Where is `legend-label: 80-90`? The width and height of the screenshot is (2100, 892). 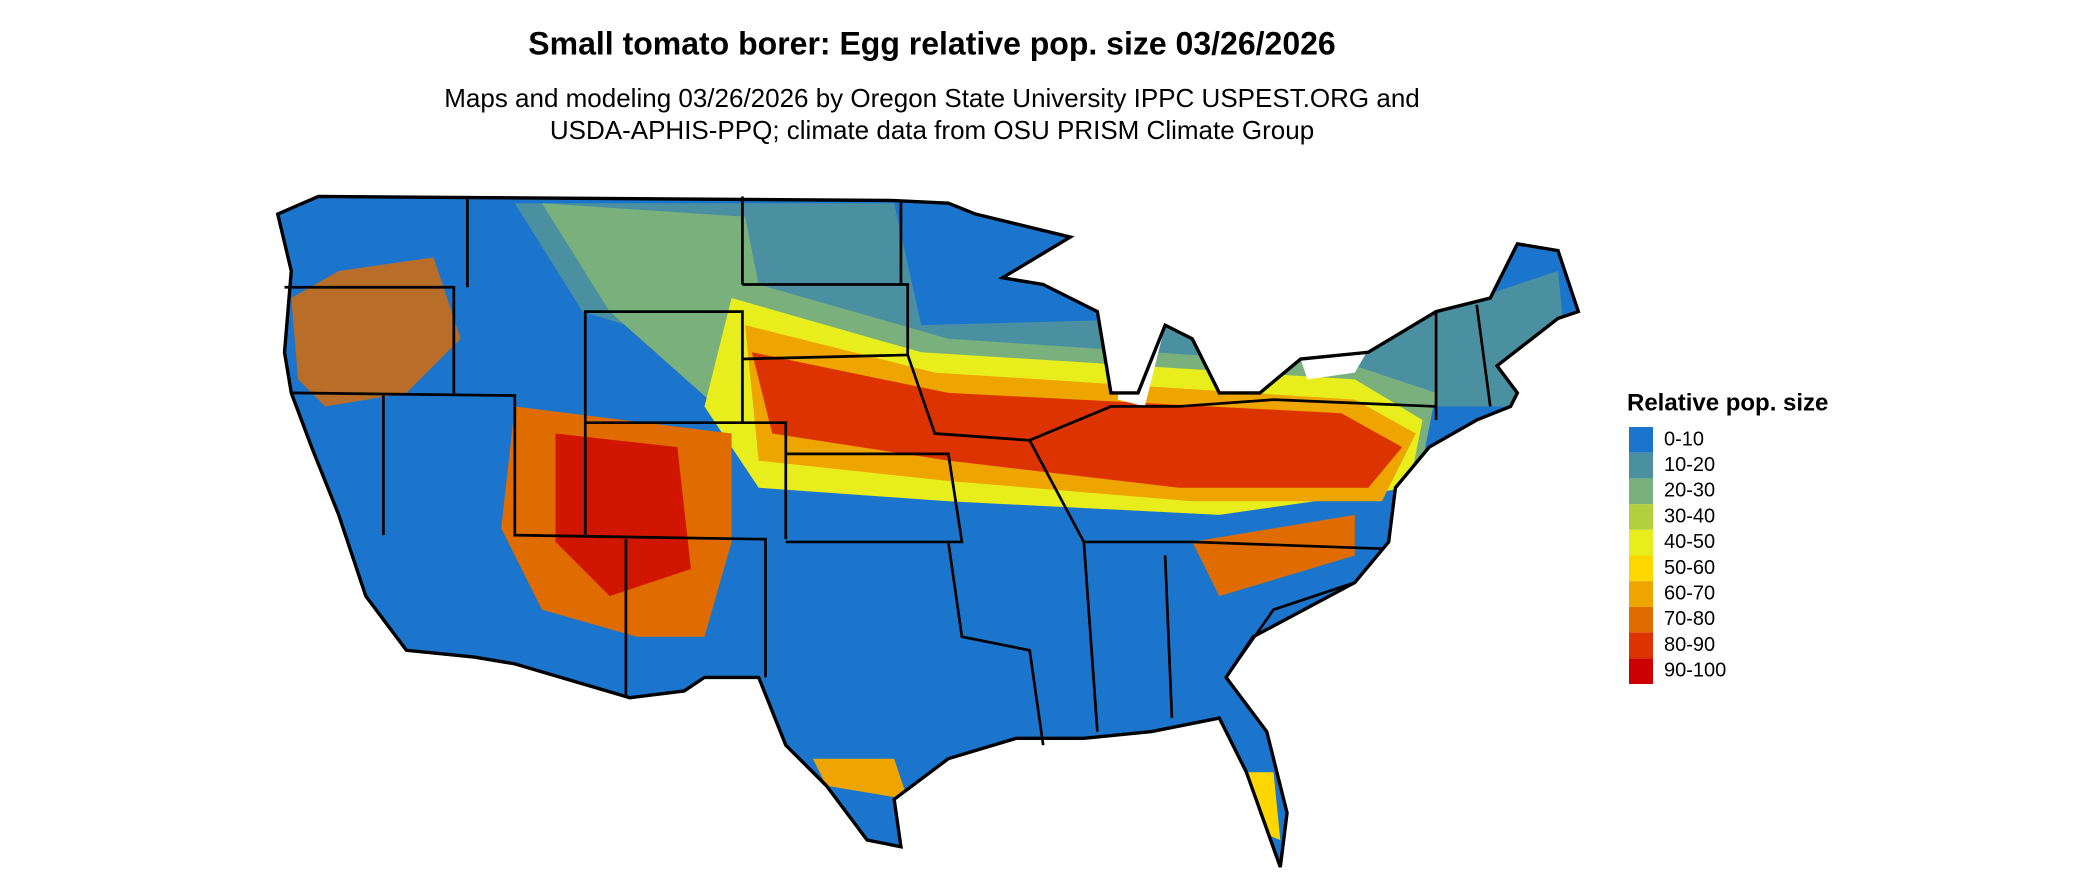 legend-label: 80-90 is located at coordinates (1689, 645).